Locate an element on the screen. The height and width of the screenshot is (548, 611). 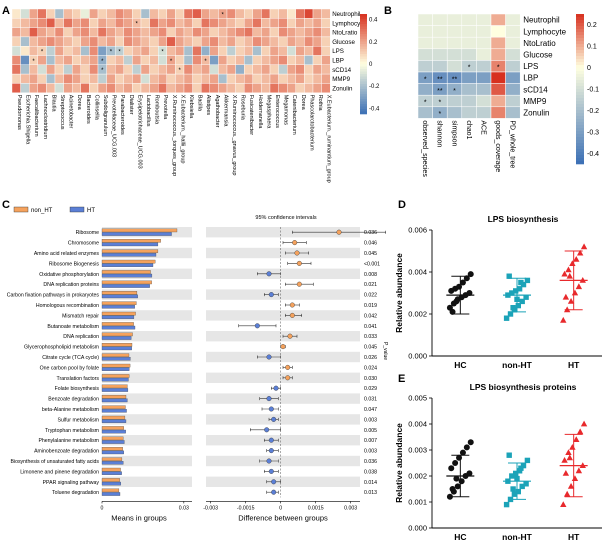
legend-swatch-non-ht is located at coordinates (21, 209).